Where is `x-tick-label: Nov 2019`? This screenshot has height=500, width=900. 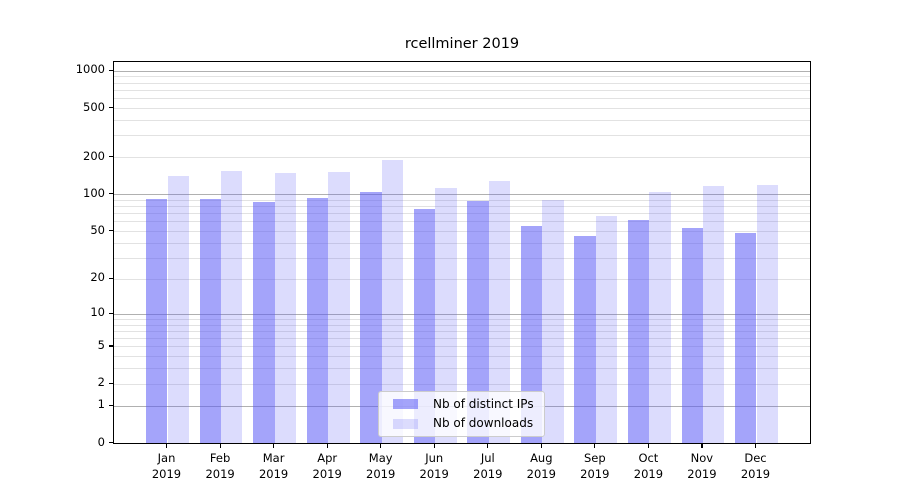
x-tick-label: Nov 2019 is located at coordinates (702, 466).